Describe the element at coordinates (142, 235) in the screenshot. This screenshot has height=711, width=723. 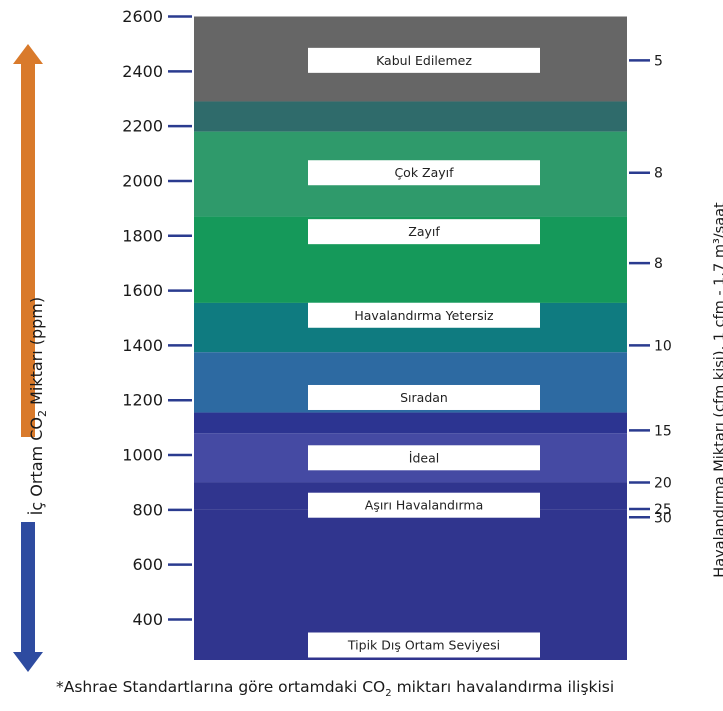
I see `left-tick-label-4: 1800` at that location.